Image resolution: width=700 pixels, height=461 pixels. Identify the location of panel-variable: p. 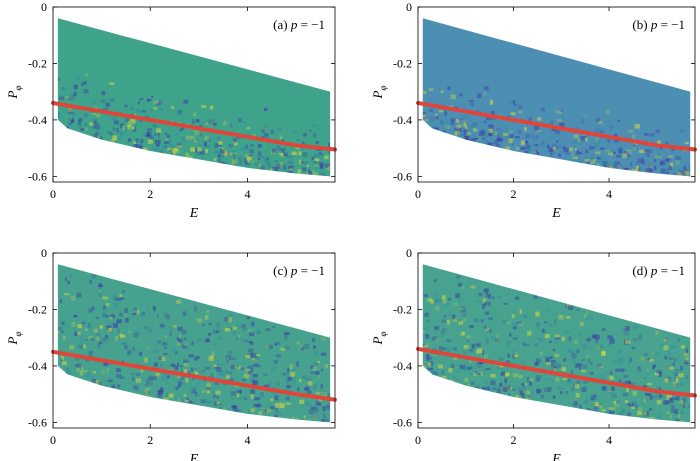
(294, 24).